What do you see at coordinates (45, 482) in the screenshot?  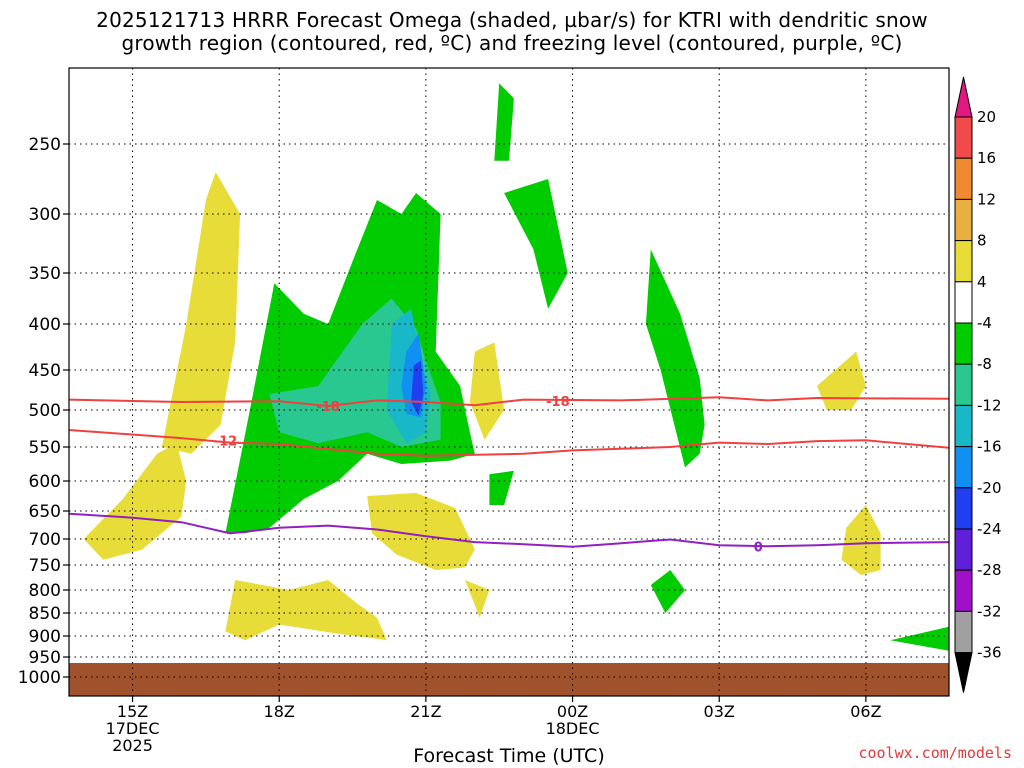 I see `y-tick-label: 600` at bounding box center [45, 482].